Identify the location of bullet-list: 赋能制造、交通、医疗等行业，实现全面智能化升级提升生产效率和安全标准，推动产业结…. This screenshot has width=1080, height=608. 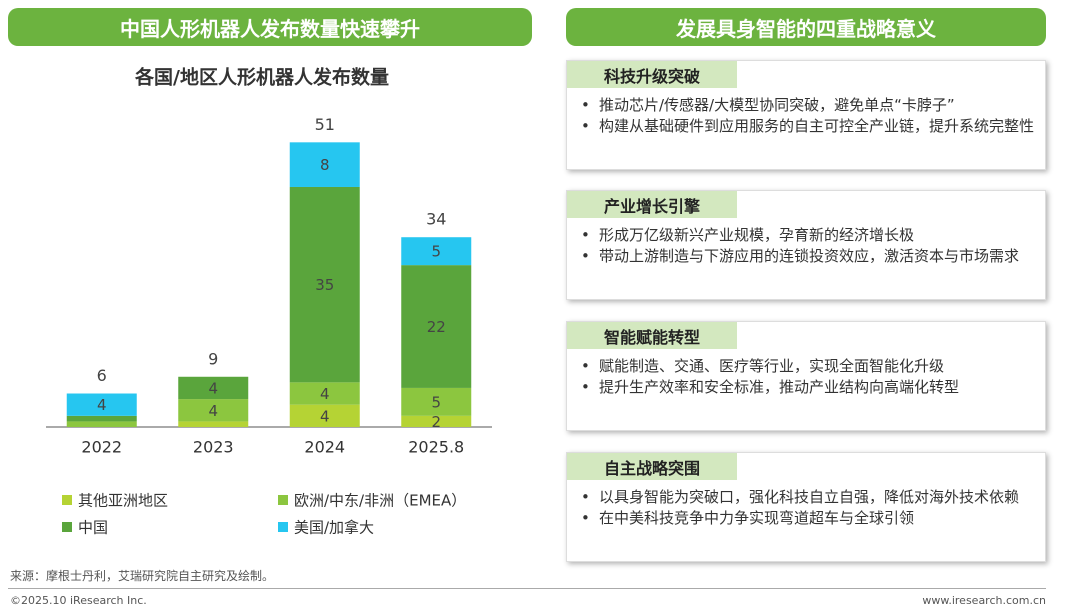
(807, 377).